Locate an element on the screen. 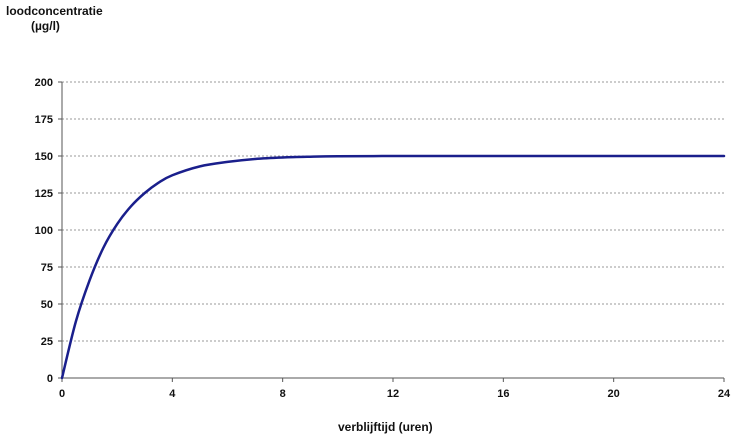 The height and width of the screenshot is (440, 734). x-tick-label-12: 12 is located at coordinates (393, 394).